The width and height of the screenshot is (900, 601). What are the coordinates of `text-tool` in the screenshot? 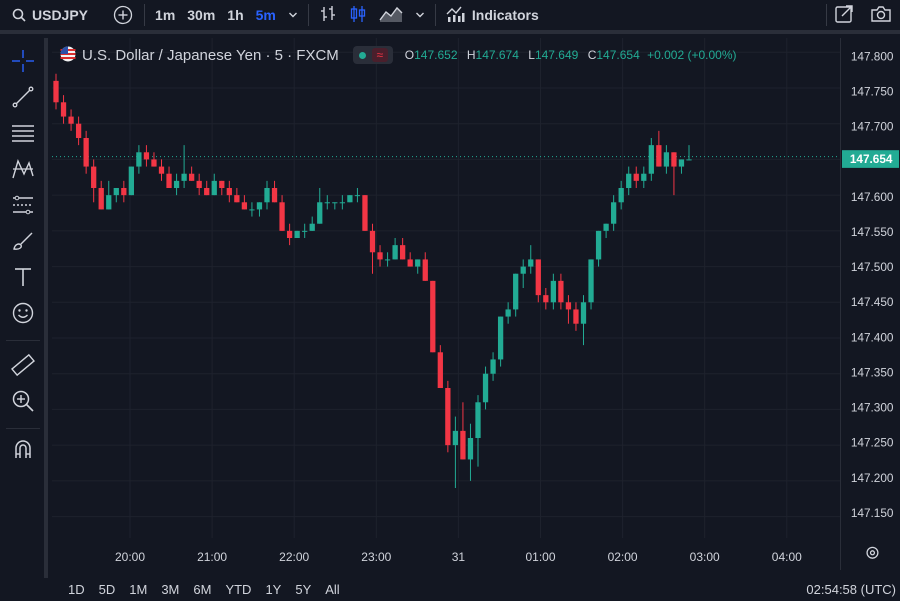 It's located at (23, 279).